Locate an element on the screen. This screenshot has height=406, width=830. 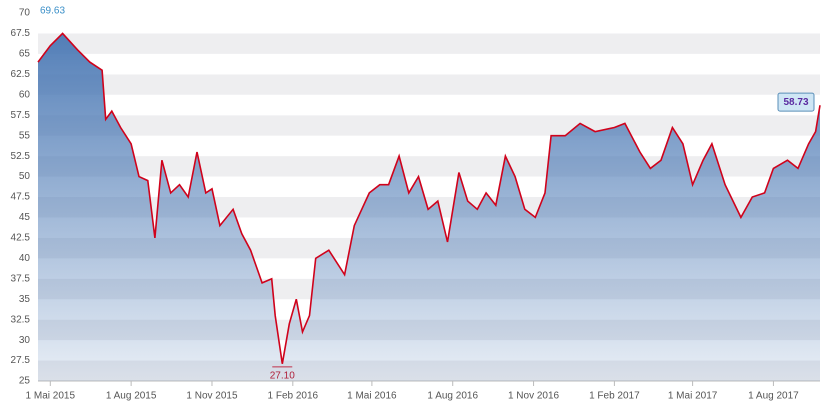
x-tick-label: 1 Mai 2016 is located at coordinates (372, 396).